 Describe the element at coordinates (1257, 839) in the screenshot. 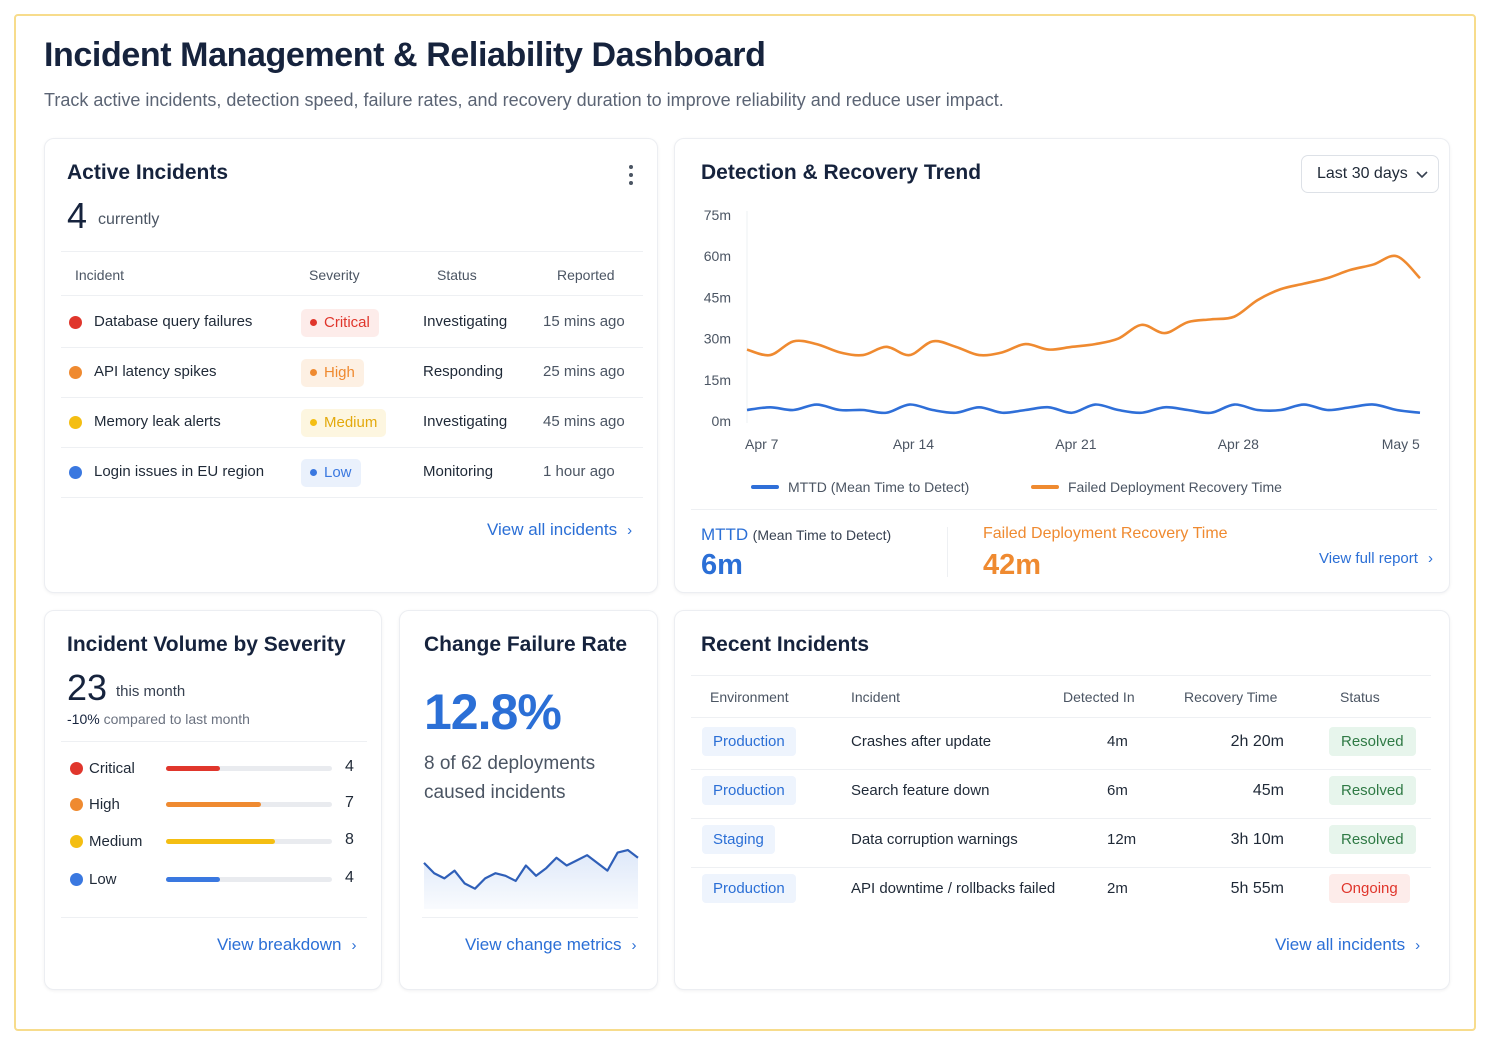

I see `recovery-time: 3h 10m` at that location.